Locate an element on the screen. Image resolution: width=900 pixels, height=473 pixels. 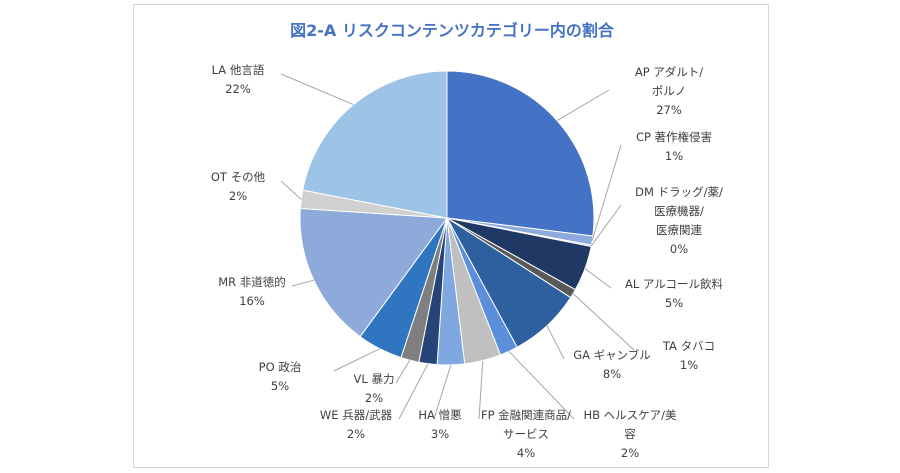
slice-label-la: LA 他言語 22% is located at coordinates (238, 79).